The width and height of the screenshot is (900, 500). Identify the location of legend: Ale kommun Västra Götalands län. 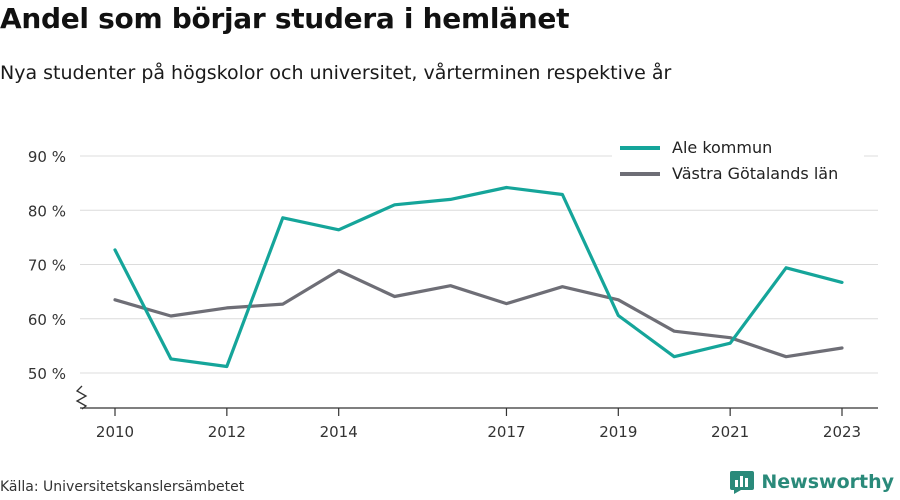
(738, 163).